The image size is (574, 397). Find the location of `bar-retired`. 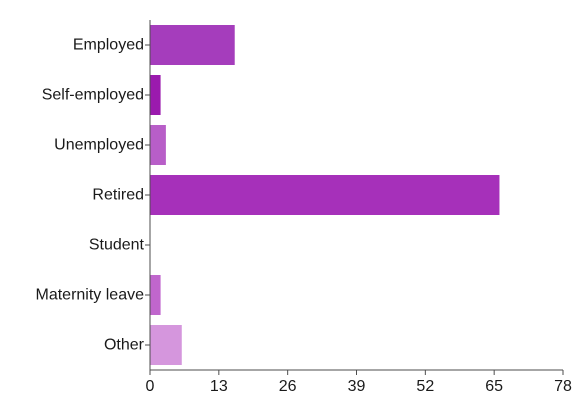

bar-retired is located at coordinates (325, 195).